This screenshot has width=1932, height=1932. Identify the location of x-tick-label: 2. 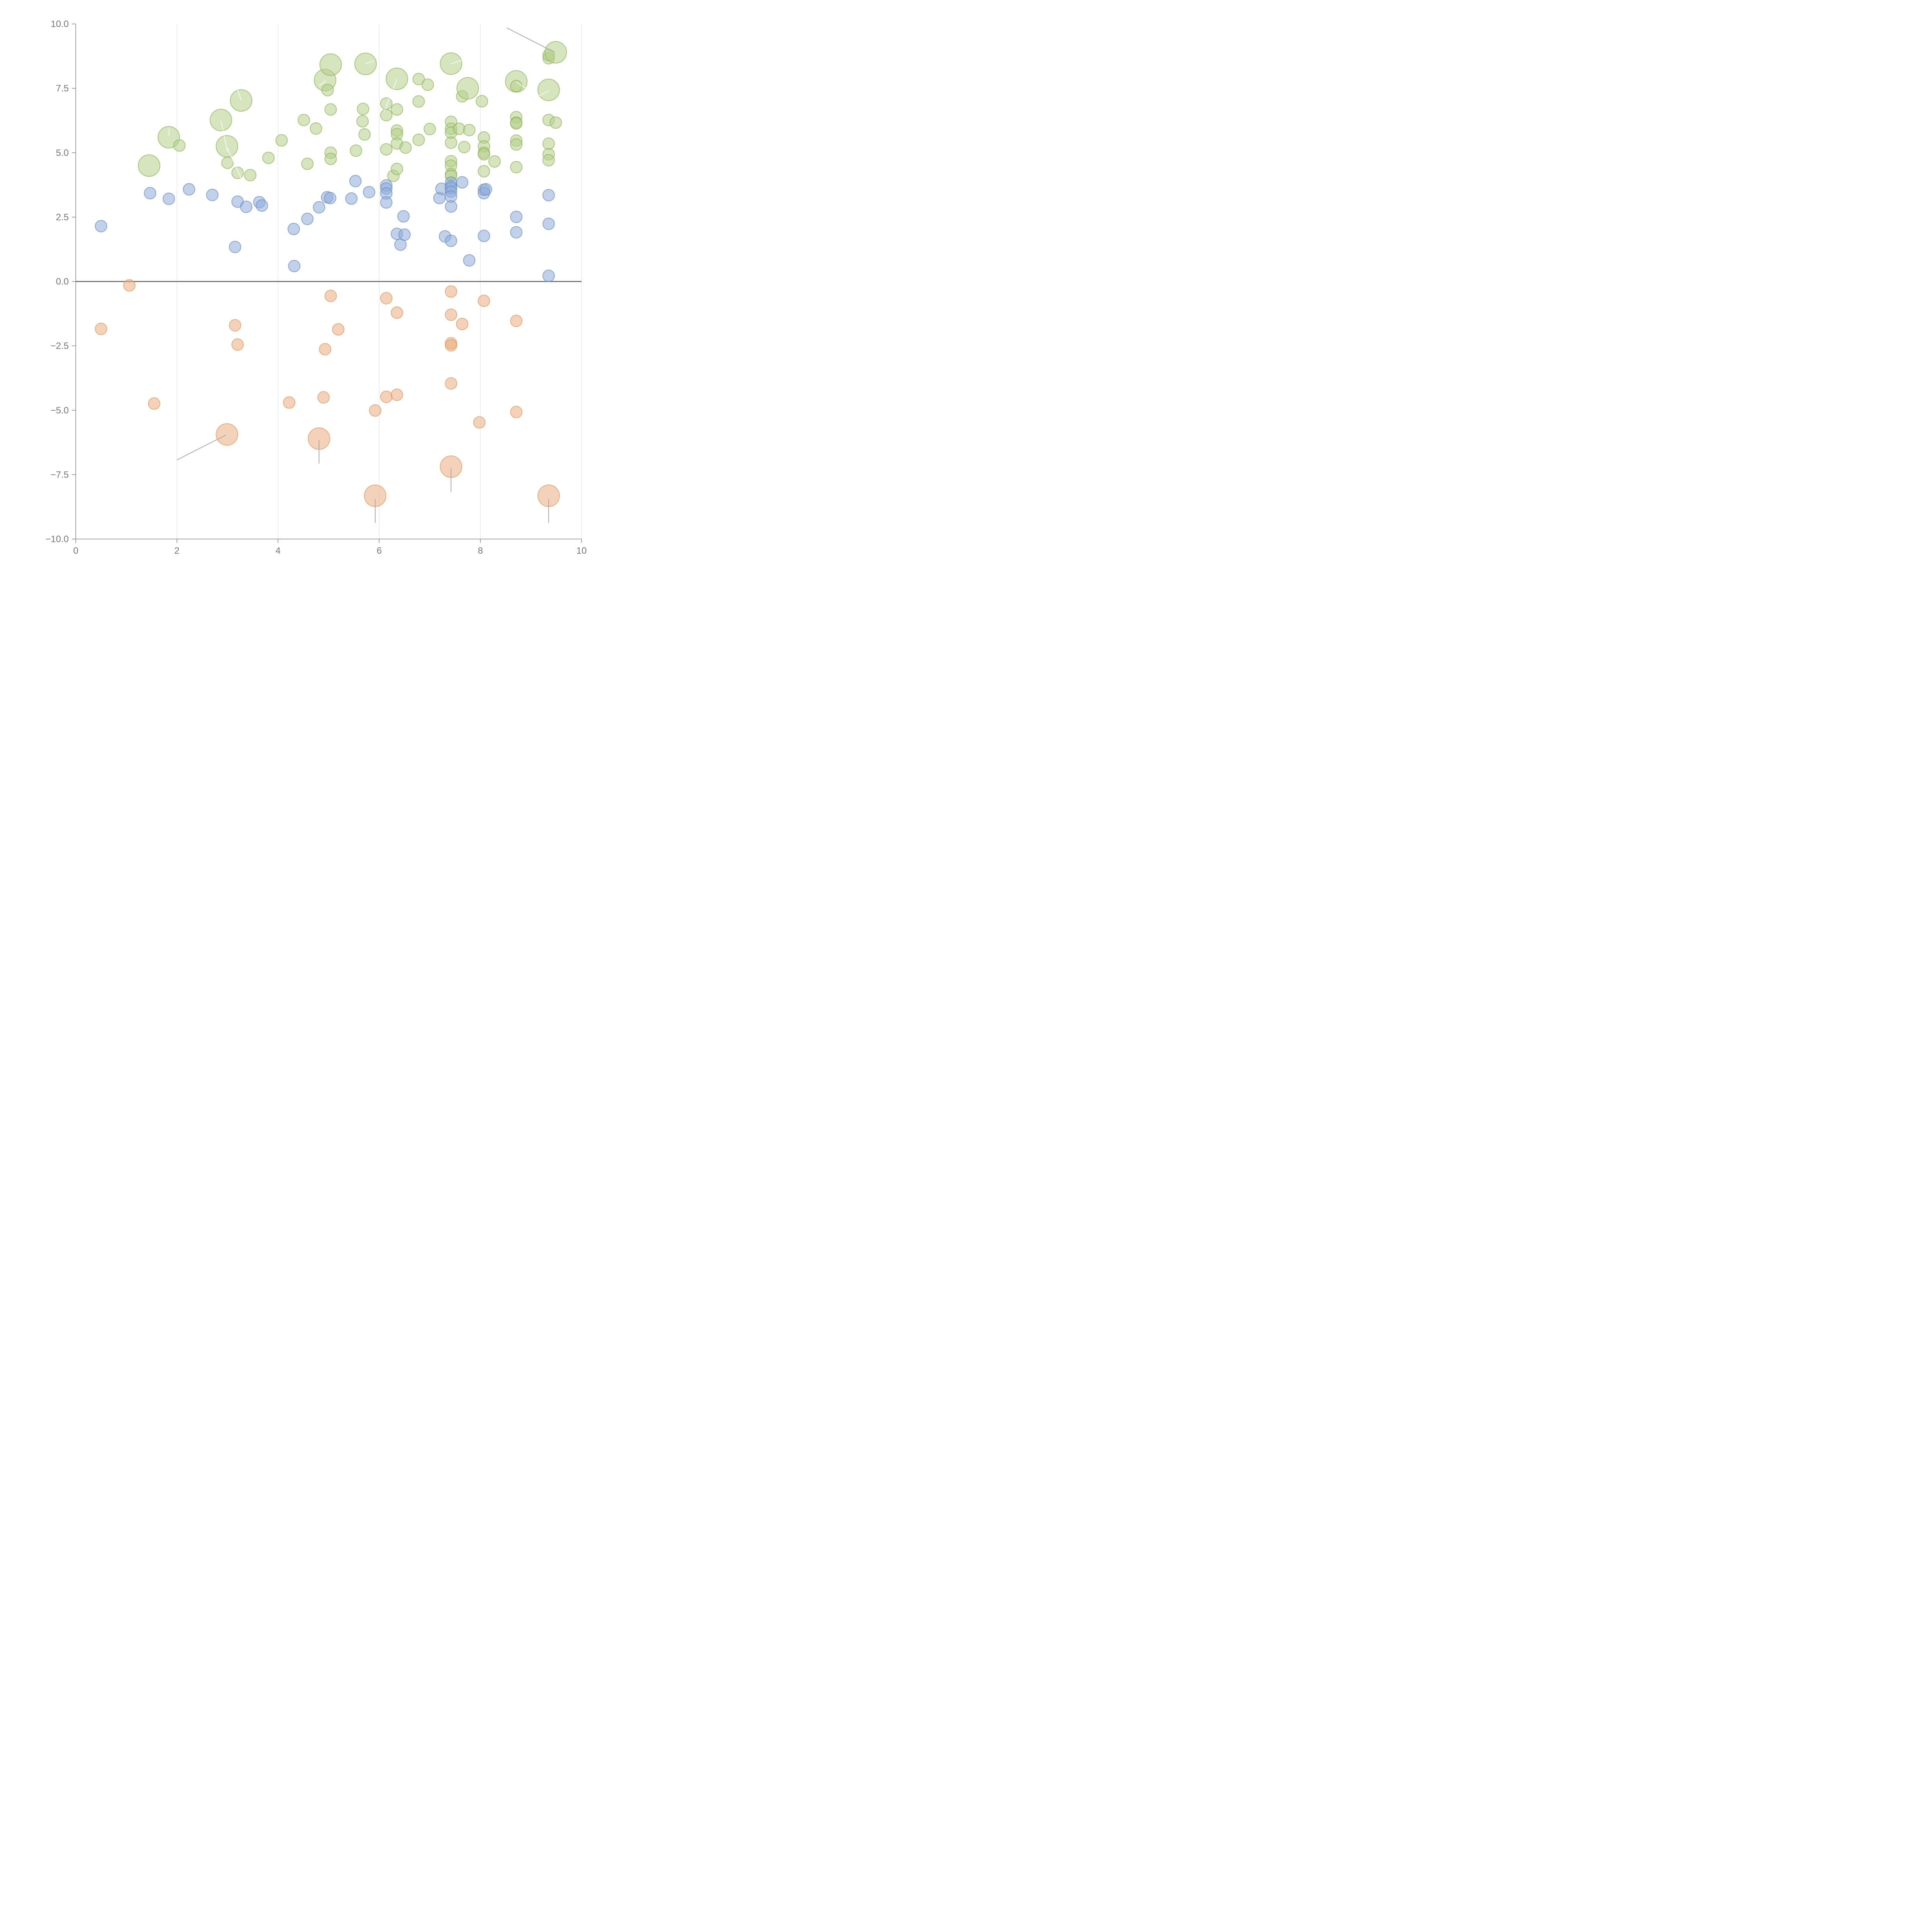
(176, 551).